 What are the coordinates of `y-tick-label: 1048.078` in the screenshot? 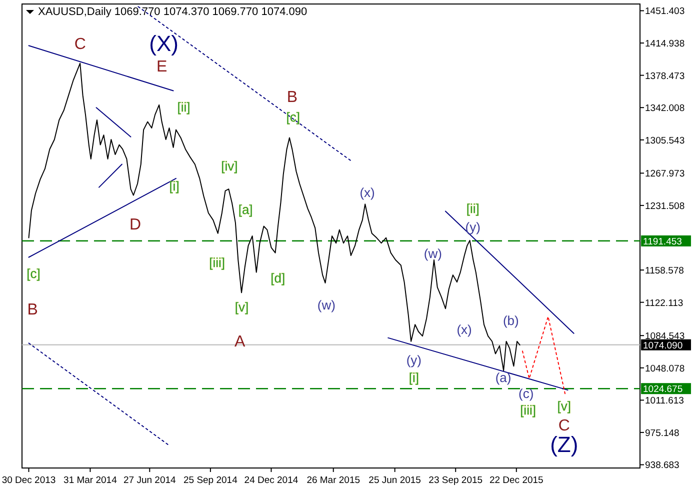 It's located at (665, 368).